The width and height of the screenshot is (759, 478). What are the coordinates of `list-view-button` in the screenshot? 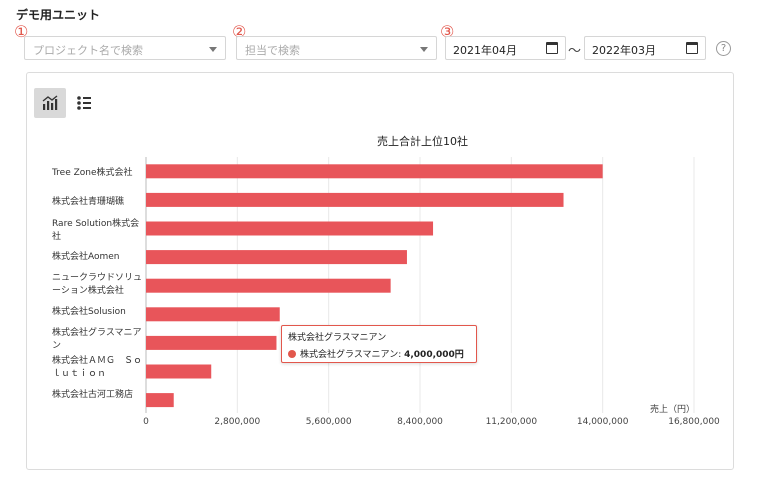 It's located at (84, 103).